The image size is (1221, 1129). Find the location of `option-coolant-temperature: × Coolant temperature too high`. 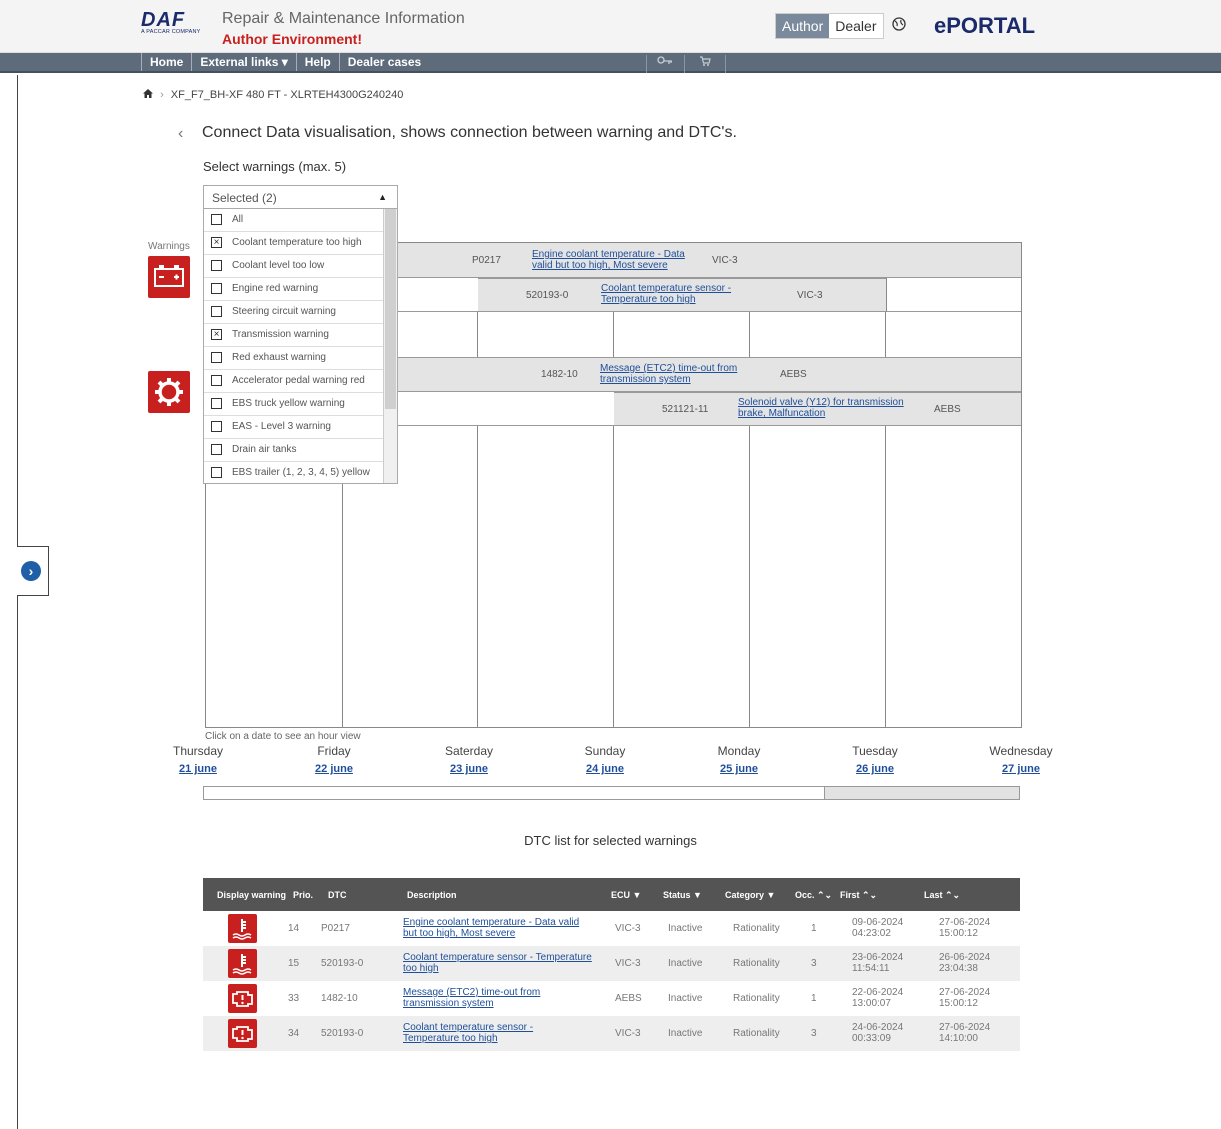

option-coolant-temperature: × Coolant temperature too high is located at coordinates (293, 243).